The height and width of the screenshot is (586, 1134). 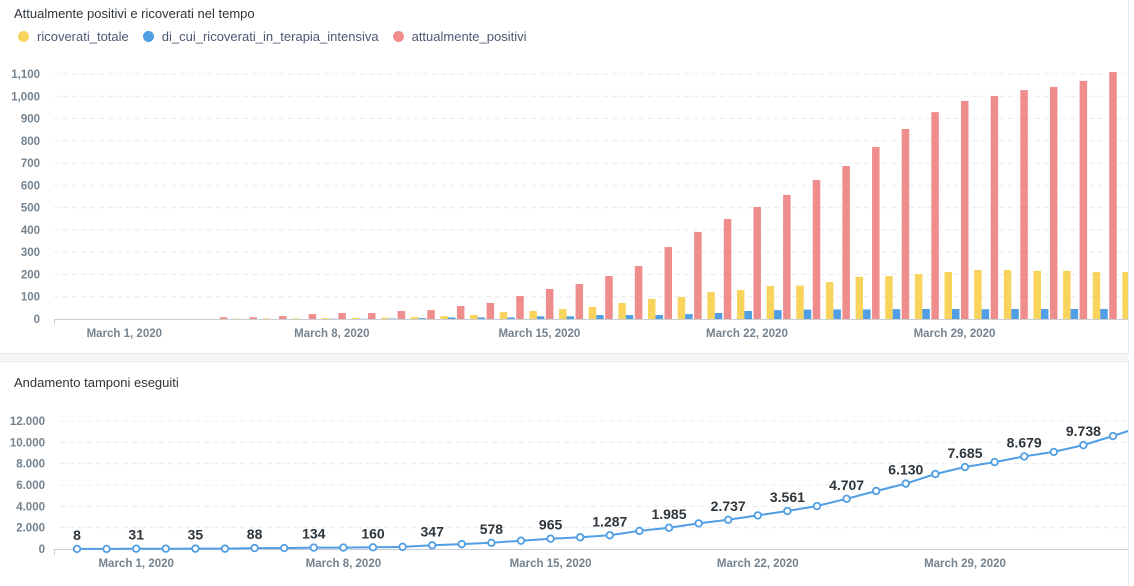 What do you see at coordinates (964, 453) in the screenshot?
I see `data-label: 7.685` at bounding box center [964, 453].